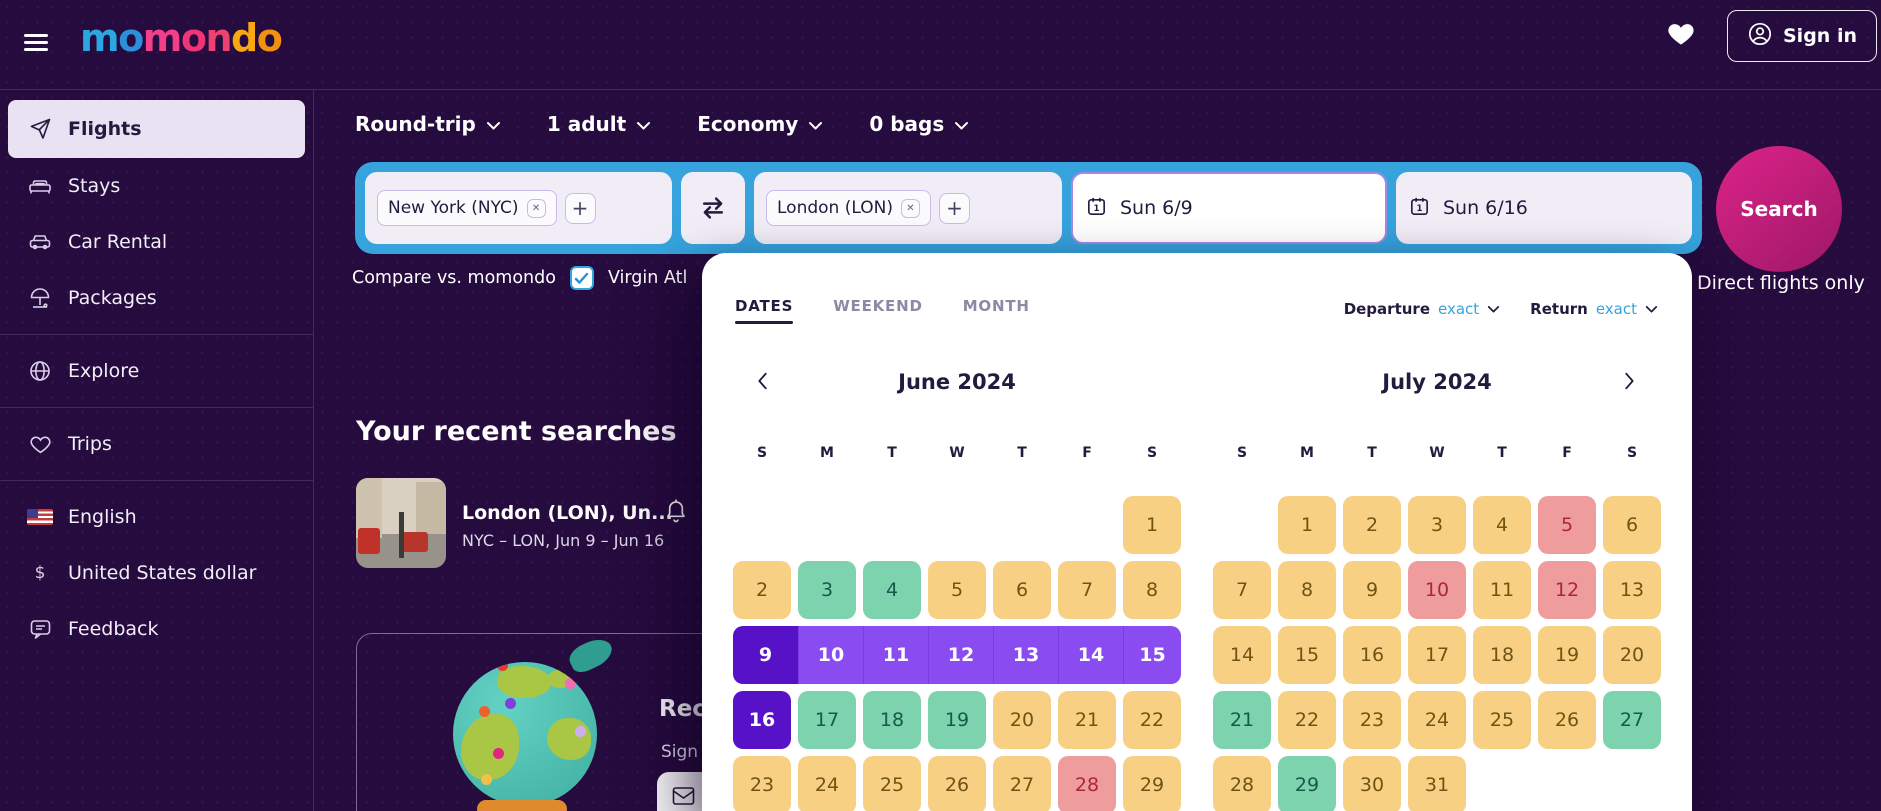 This screenshot has height=811, width=1881. What do you see at coordinates (1152, 525) in the screenshot?
I see `calendar-day-june-1: 1` at bounding box center [1152, 525].